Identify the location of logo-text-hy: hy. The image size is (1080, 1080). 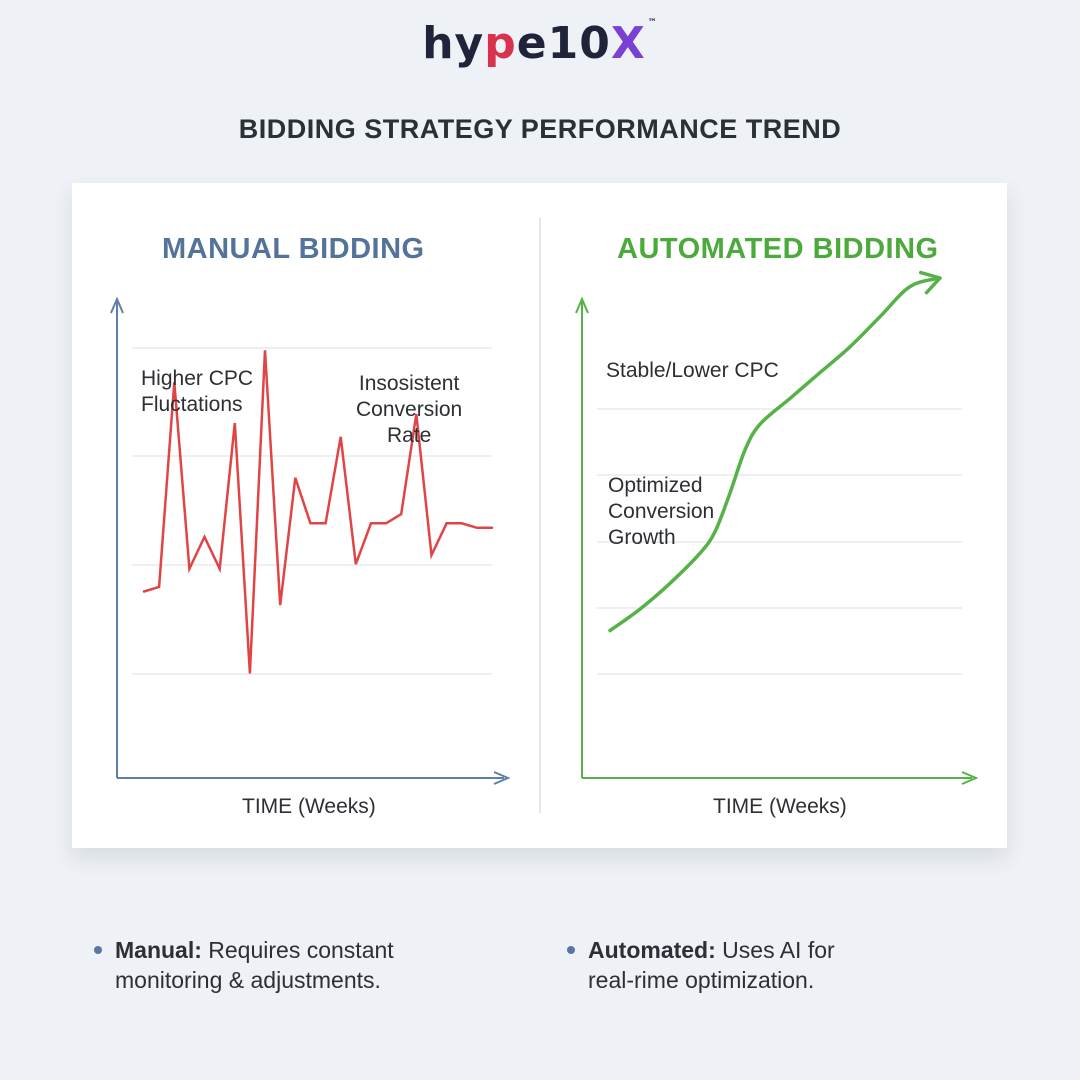
(453, 43).